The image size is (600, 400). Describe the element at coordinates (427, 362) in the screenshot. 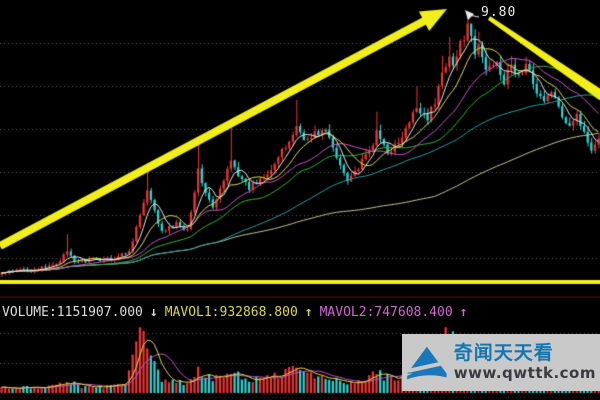

I see `mountain-swoosh-logo-icon` at that location.